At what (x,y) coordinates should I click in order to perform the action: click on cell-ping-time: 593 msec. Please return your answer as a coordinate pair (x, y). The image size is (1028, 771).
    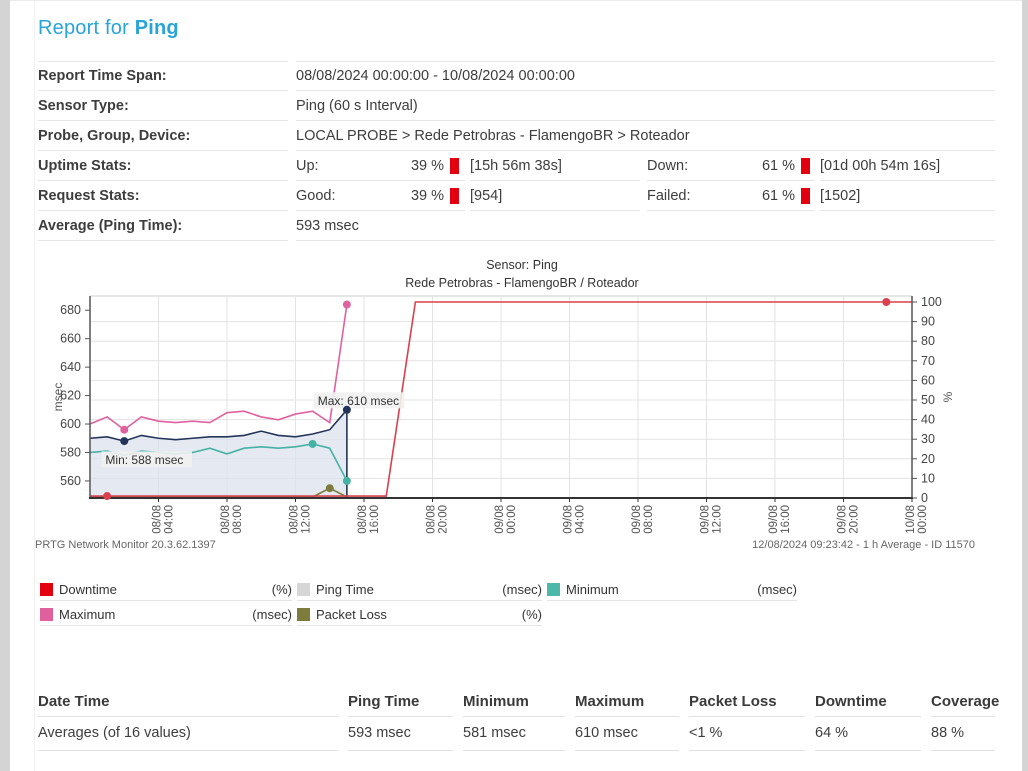
    Looking at the image, I should click on (400, 734).